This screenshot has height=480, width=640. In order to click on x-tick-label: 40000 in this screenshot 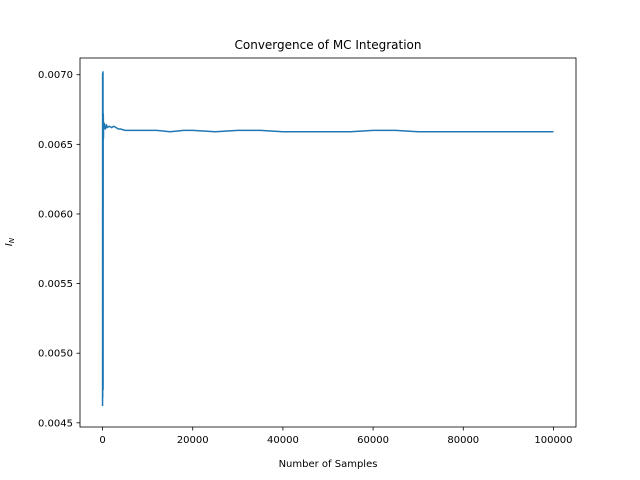, I will do `click(283, 440)`.